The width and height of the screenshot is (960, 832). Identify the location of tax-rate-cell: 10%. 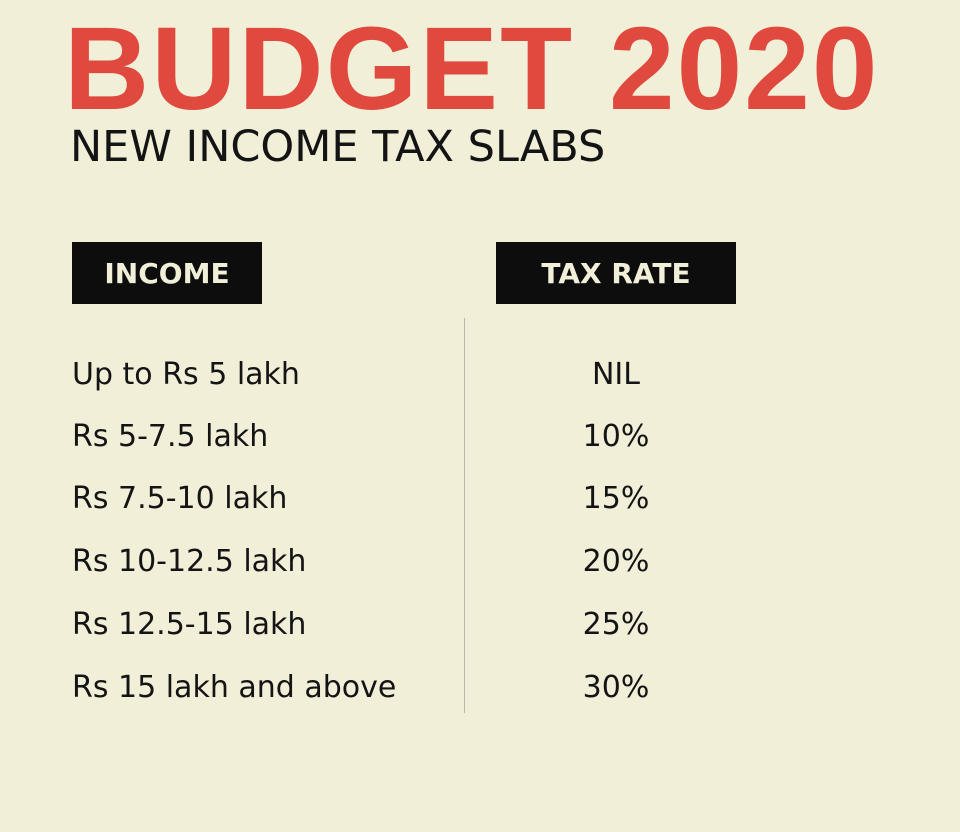
(616, 436).